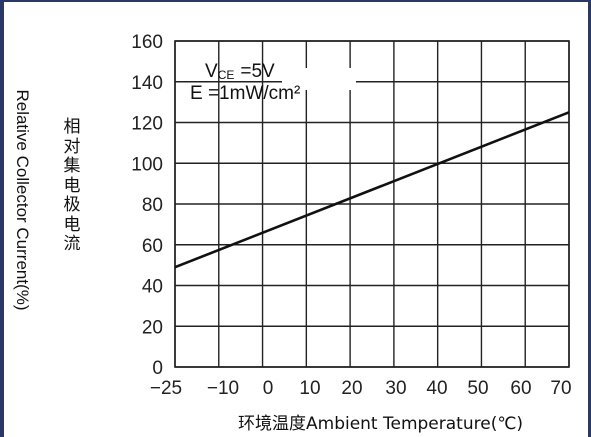 The image size is (591, 437). I want to click on x-tick-label: 70, so click(560, 388).